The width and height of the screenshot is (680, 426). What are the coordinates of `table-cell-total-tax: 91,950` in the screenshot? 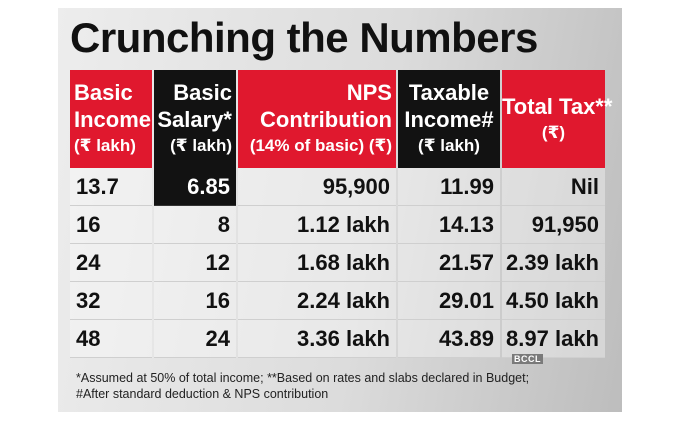 It's located at (553, 225).